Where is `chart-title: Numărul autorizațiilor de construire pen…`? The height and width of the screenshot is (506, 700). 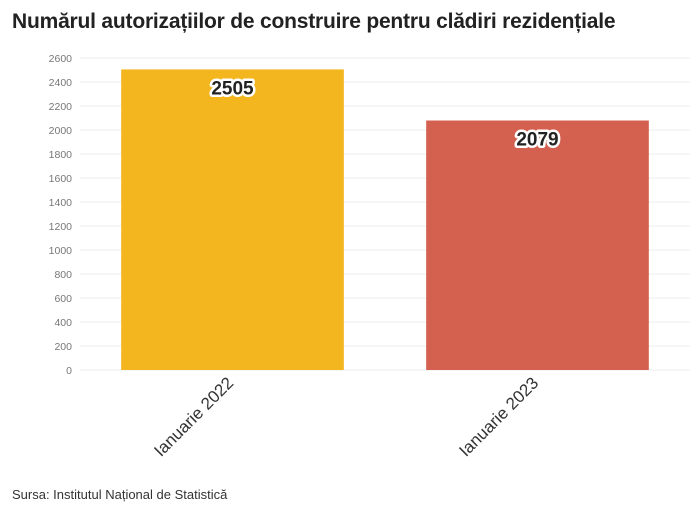 chart-title: Numărul autorizațiilor de construire pen… is located at coordinates (314, 21).